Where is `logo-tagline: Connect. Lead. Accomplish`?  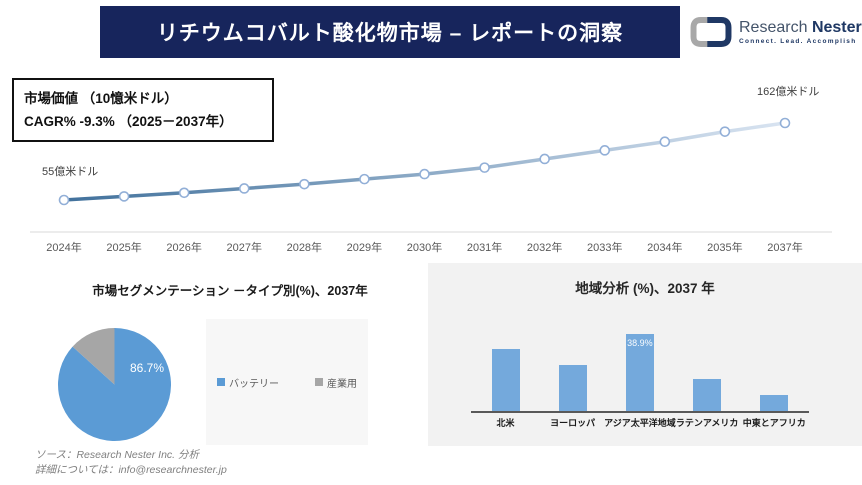 logo-tagline: Connect. Lead. Accomplish is located at coordinates (798, 41).